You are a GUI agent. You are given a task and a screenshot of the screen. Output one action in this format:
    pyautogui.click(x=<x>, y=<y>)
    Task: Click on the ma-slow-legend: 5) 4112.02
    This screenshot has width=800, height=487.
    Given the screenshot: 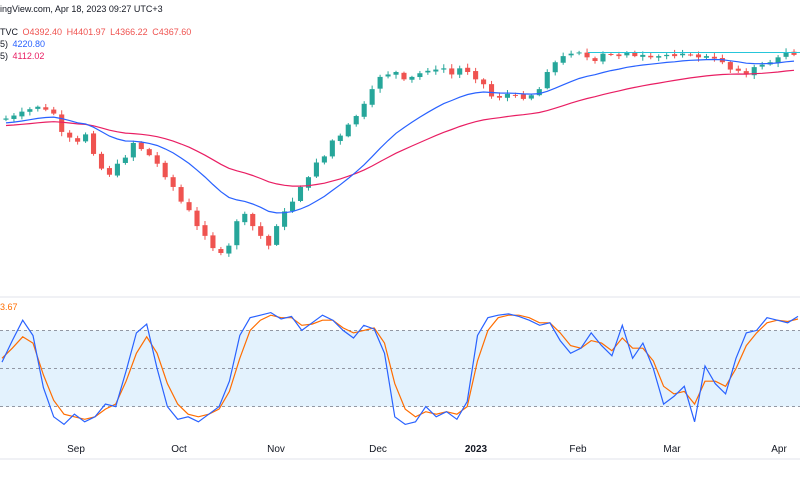 What is the action you would take?
    pyautogui.click(x=23, y=56)
    